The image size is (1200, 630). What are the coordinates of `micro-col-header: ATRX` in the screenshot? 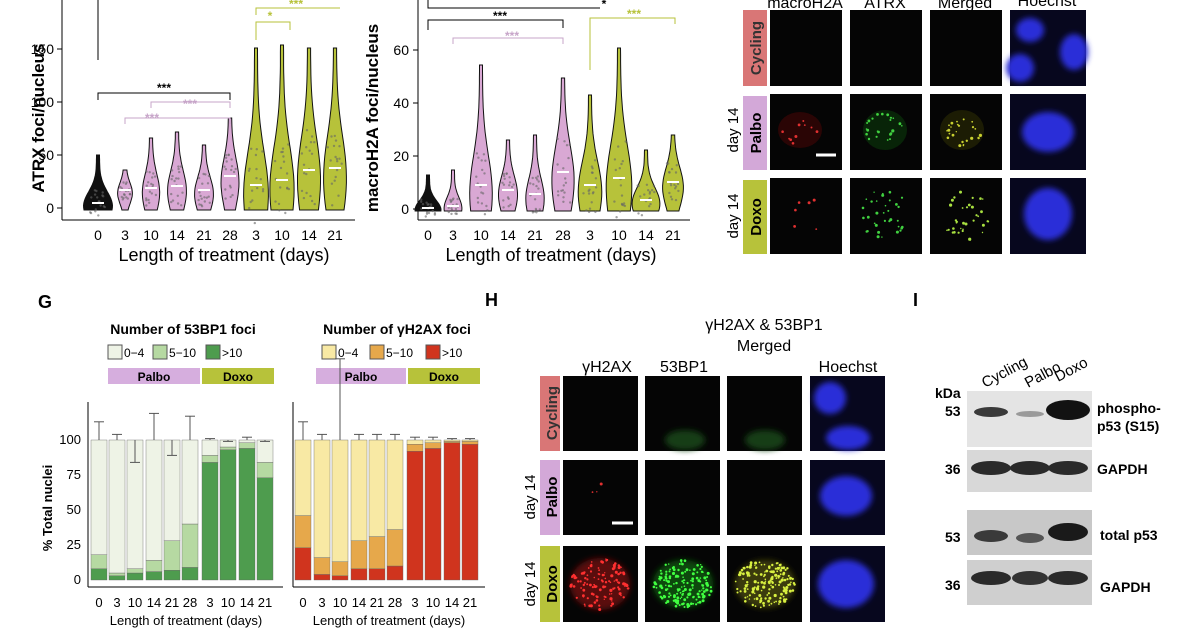 It's located at (885, 6).